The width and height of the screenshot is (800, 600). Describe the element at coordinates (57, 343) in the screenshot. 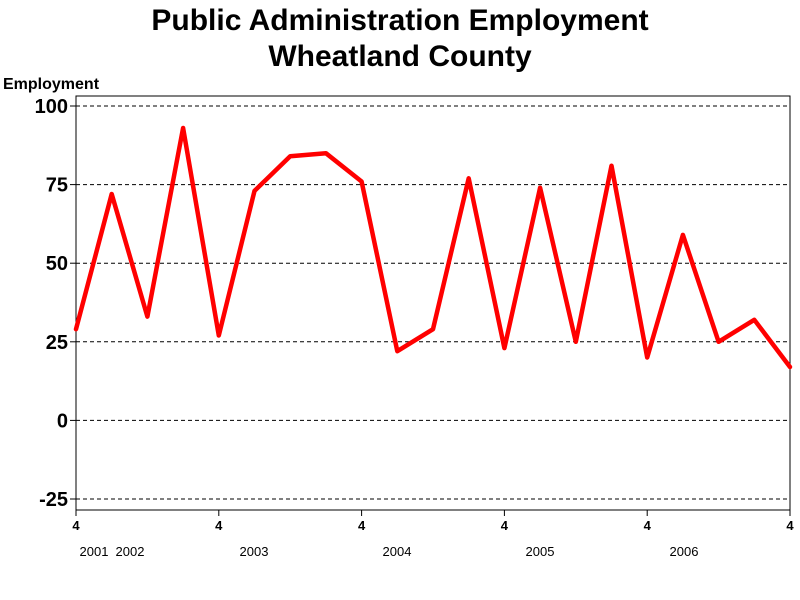

I see `y-tick-label: 25` at that location.